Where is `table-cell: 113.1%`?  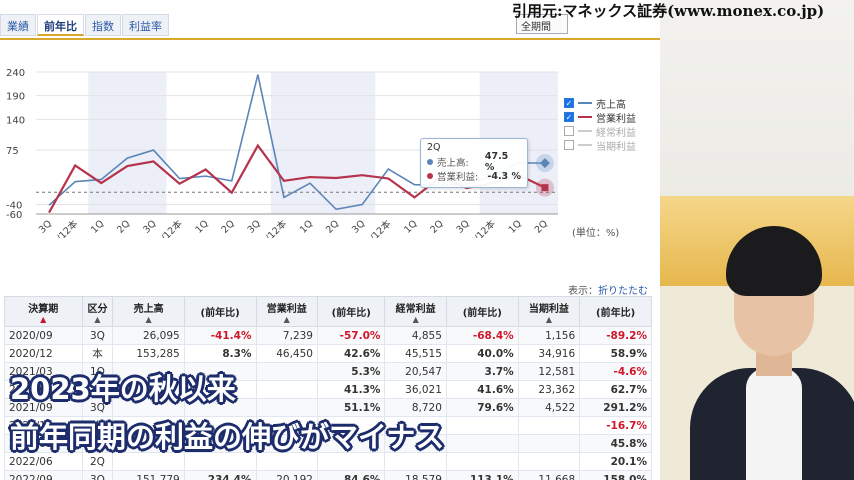 table-cell: 113.1% is located at coordinates (482, 475).